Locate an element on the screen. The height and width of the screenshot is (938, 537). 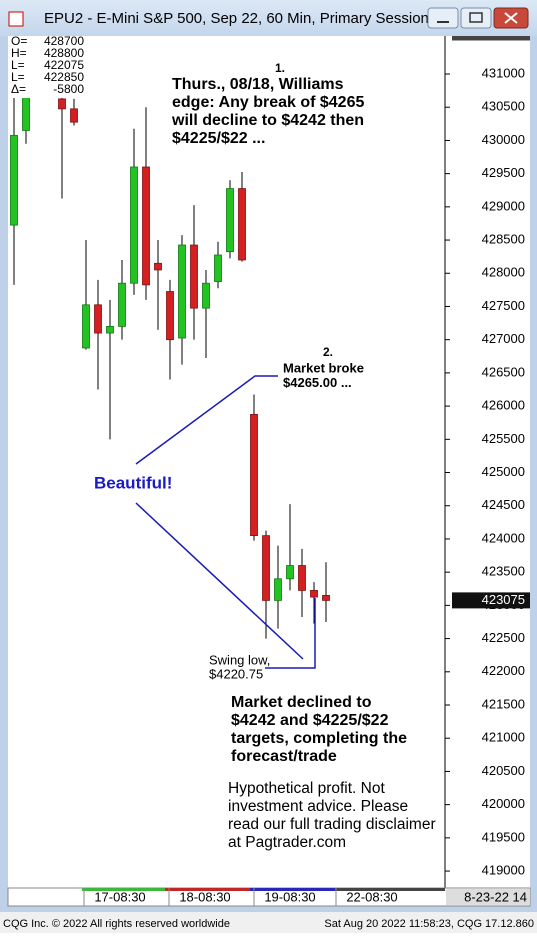
x-tick-label: 18-08:30 is located at coordinates (204, 896).